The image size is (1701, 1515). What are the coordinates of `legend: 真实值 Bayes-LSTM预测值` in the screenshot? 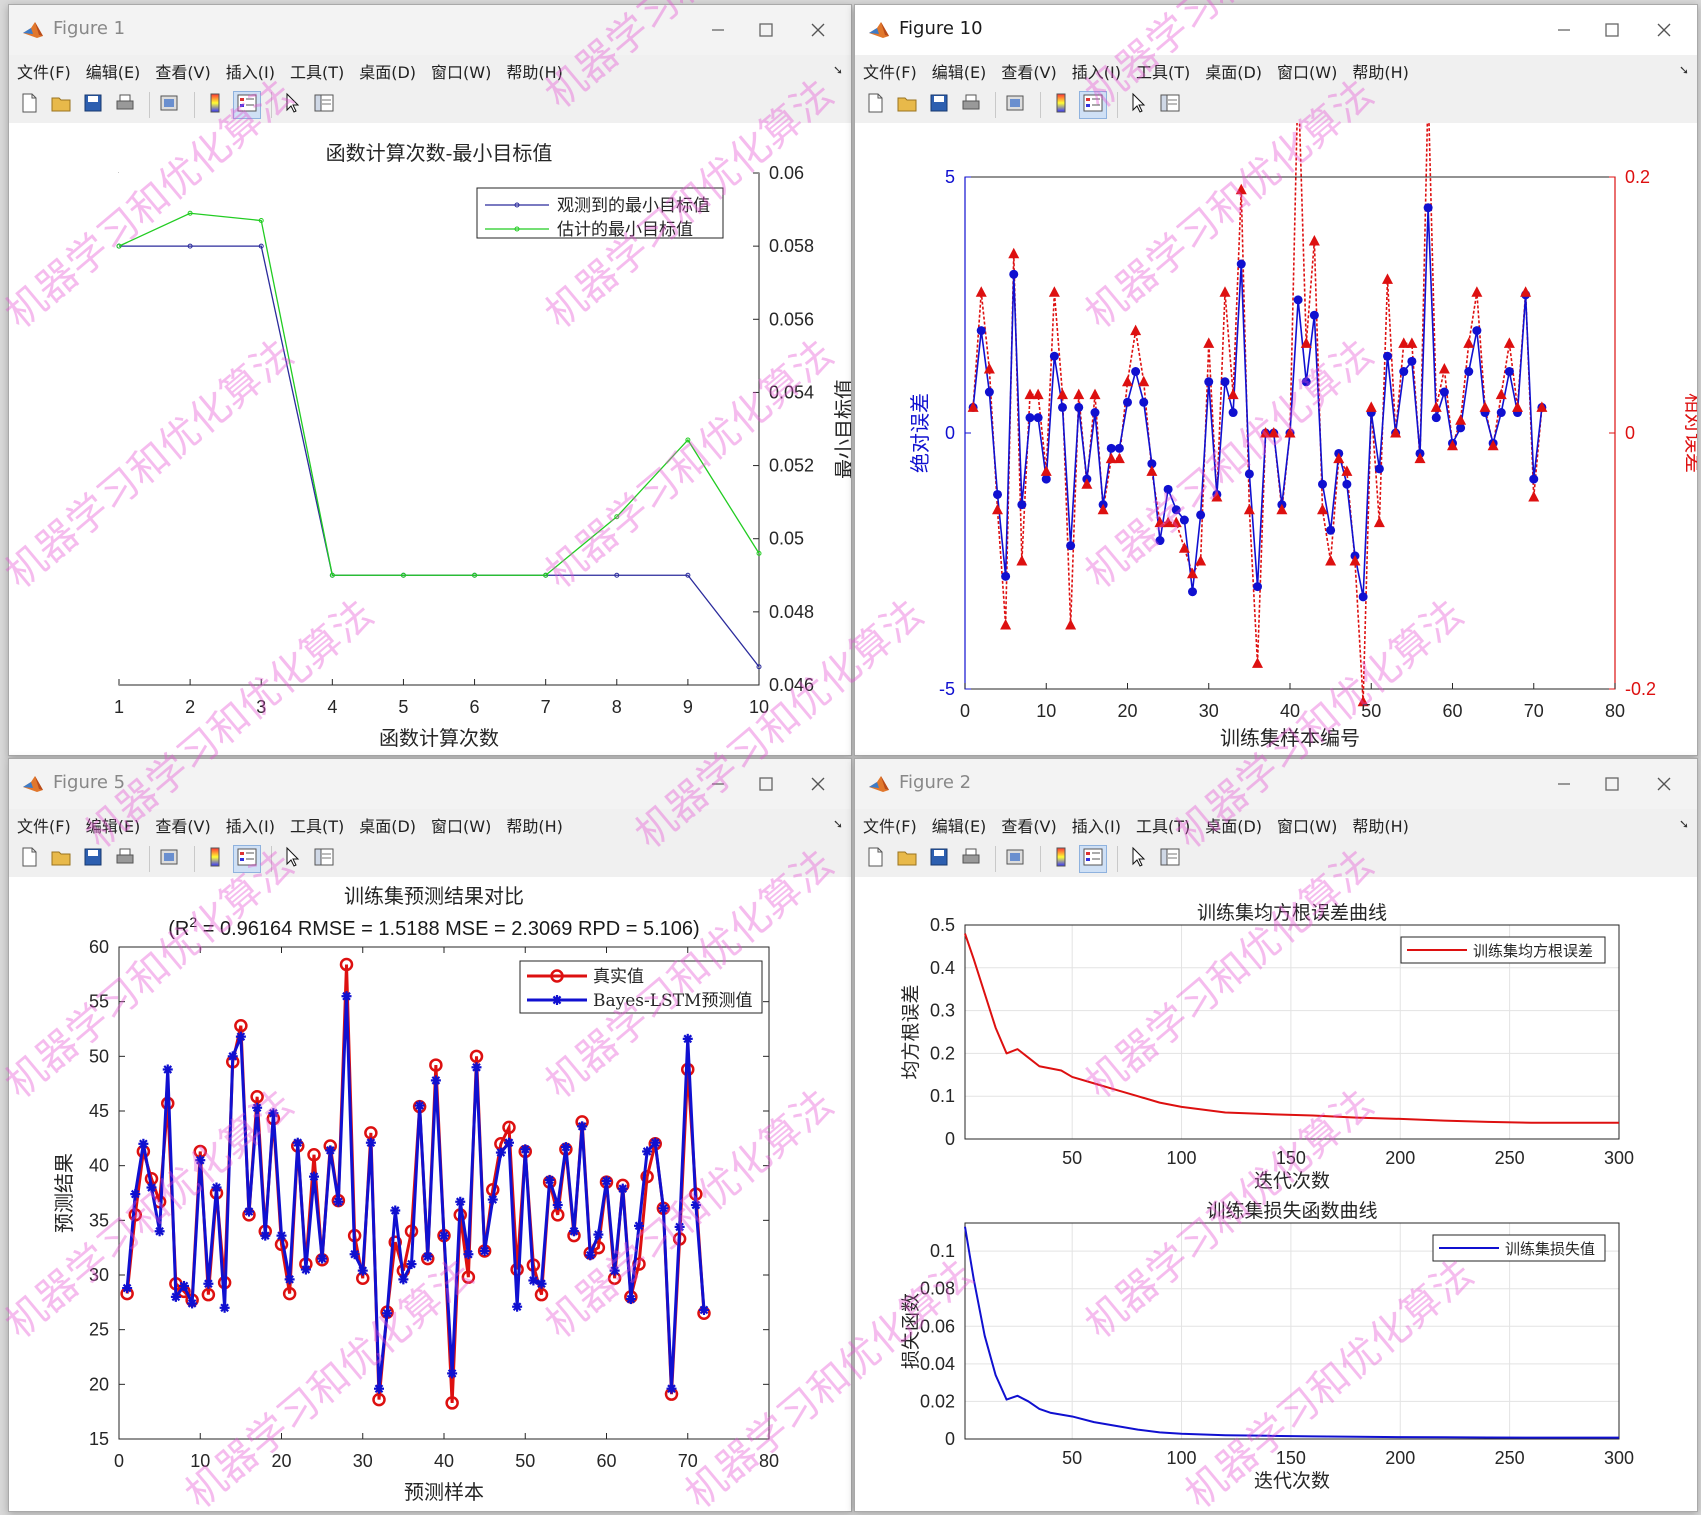 It's located at (641, 987).